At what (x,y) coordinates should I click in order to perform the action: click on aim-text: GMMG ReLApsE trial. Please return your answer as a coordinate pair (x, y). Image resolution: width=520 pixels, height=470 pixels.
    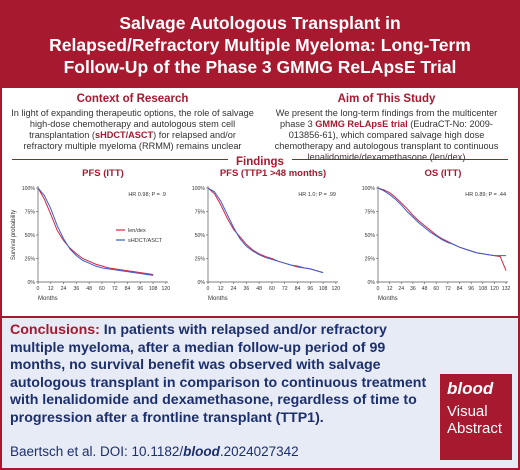
    Looking at the image, I should click on (361, 124).